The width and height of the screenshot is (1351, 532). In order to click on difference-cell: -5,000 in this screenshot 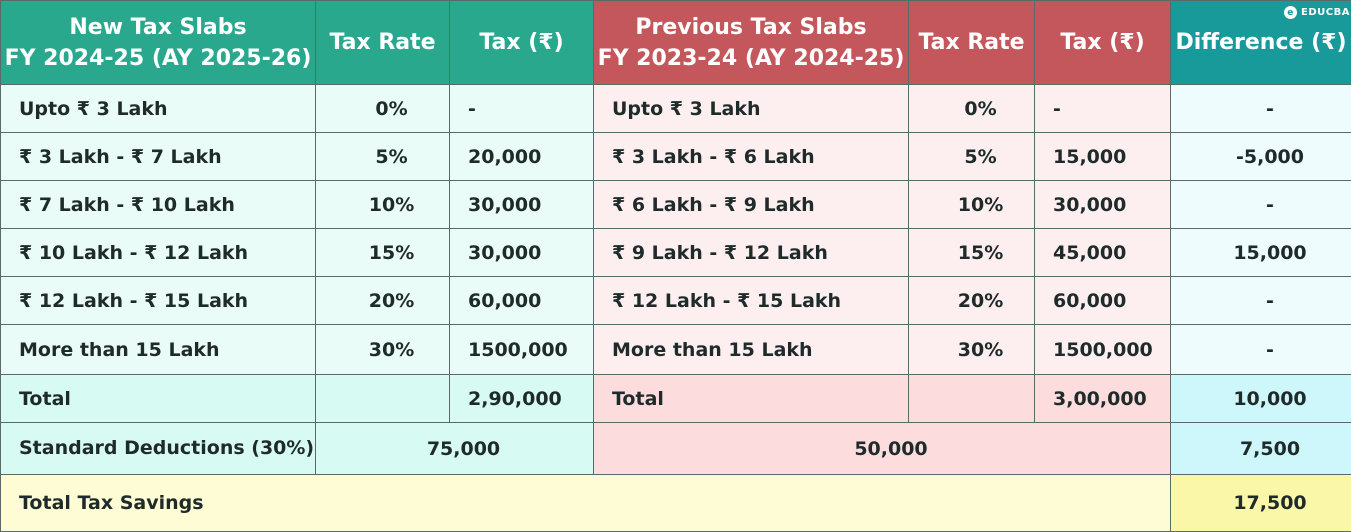, I will do `click(1261, 157)`.